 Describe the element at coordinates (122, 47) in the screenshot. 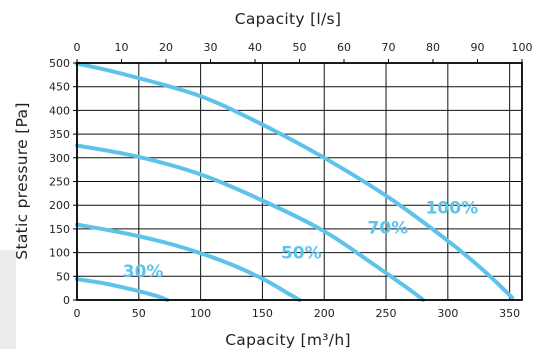

I see `x-top-tick-label: 10` at that location.